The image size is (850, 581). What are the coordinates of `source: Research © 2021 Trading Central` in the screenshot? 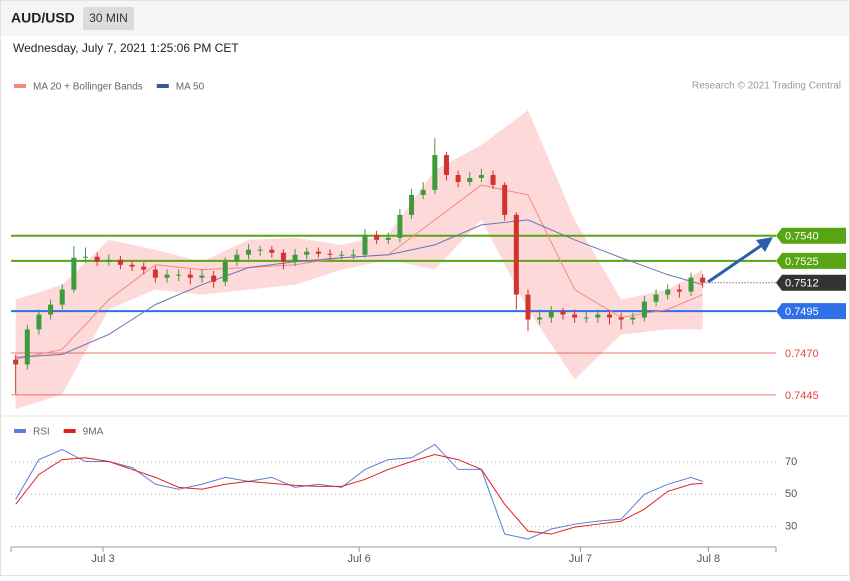 It's located at (766, 86).